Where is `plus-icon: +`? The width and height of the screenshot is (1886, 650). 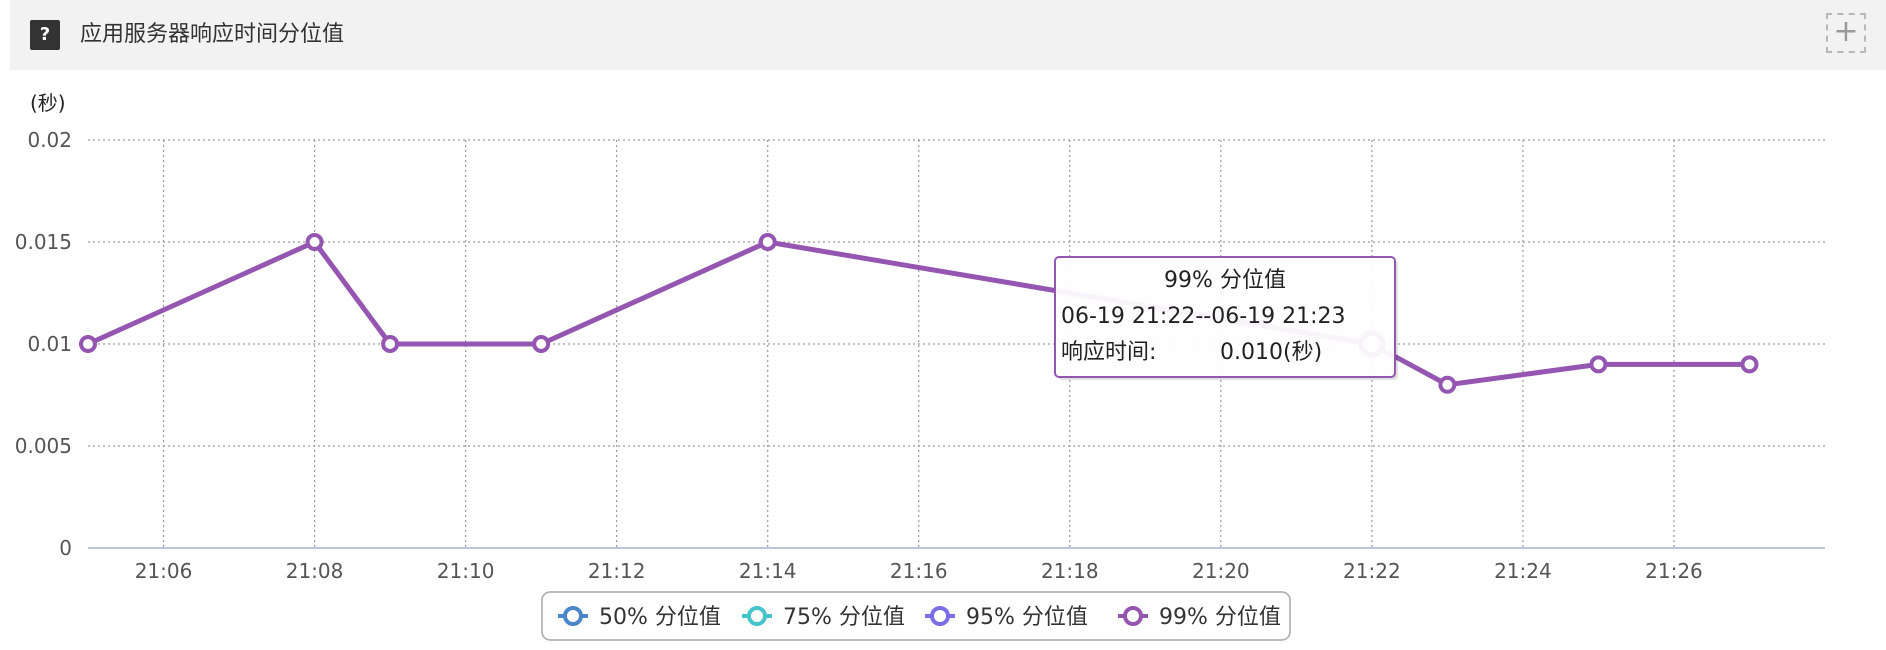 plus-icon: + is located at coordinates (1846, 31).